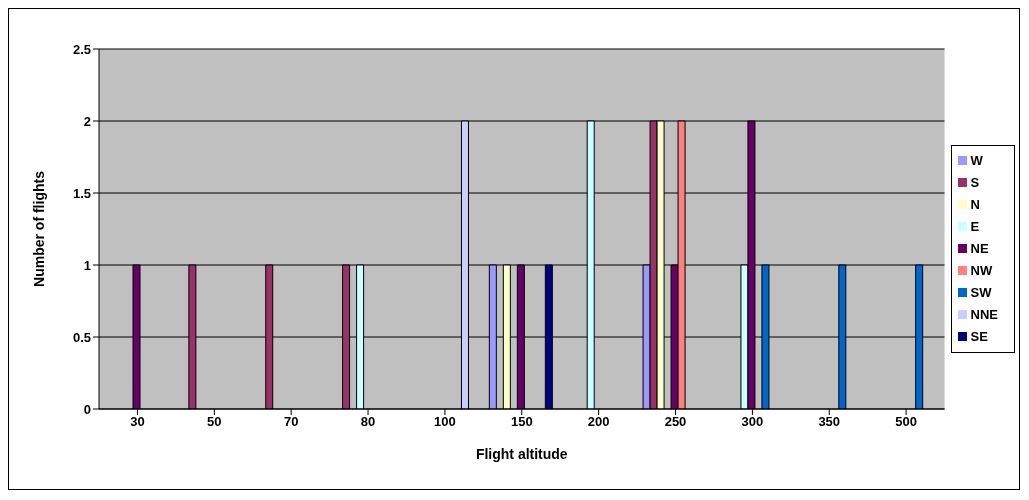 This screenshot has width=1029, height=500. What do you see at coordinates (521, 454) in the screenshot?
I see `x-axis-title: Flight altitude` at bounding box center [521, 454].